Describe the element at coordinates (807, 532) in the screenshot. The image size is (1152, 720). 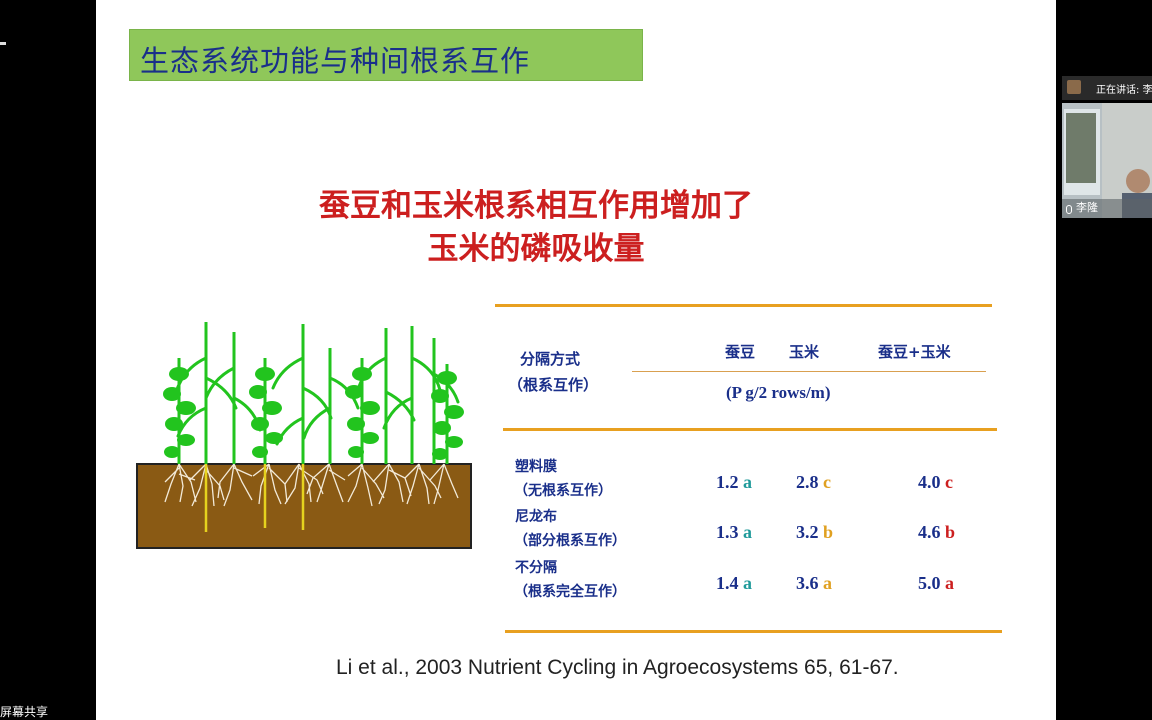
I see `cell-value: 3.2` at that location.